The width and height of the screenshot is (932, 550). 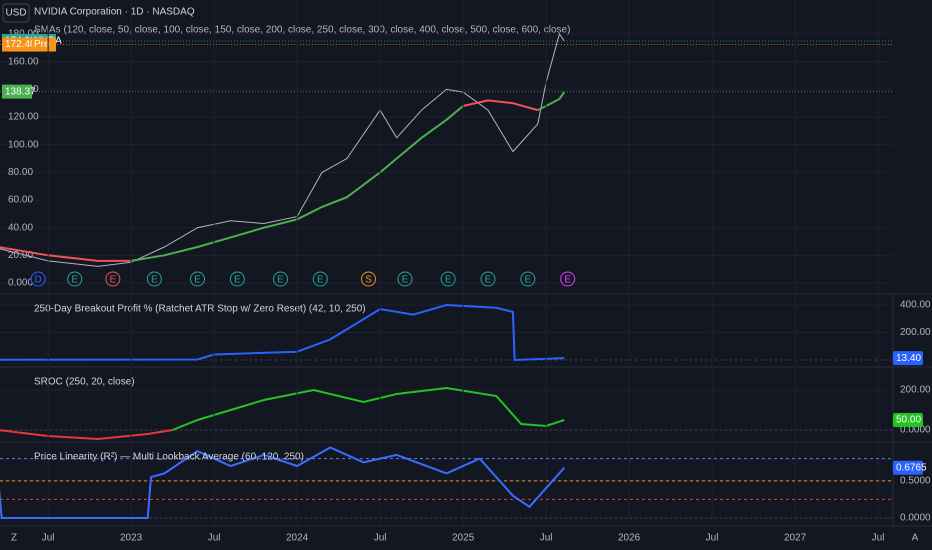 I want to click on x-tick-label: 2023, so click(x=131, y=538).